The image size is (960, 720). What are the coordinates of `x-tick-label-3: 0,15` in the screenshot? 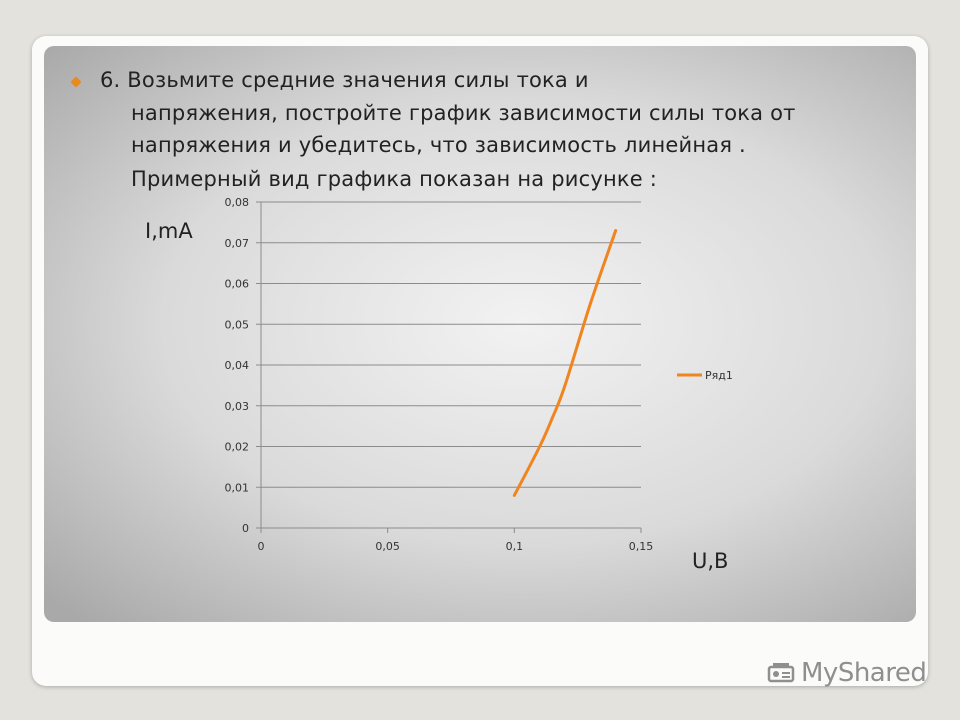 It's located at (641, 546).